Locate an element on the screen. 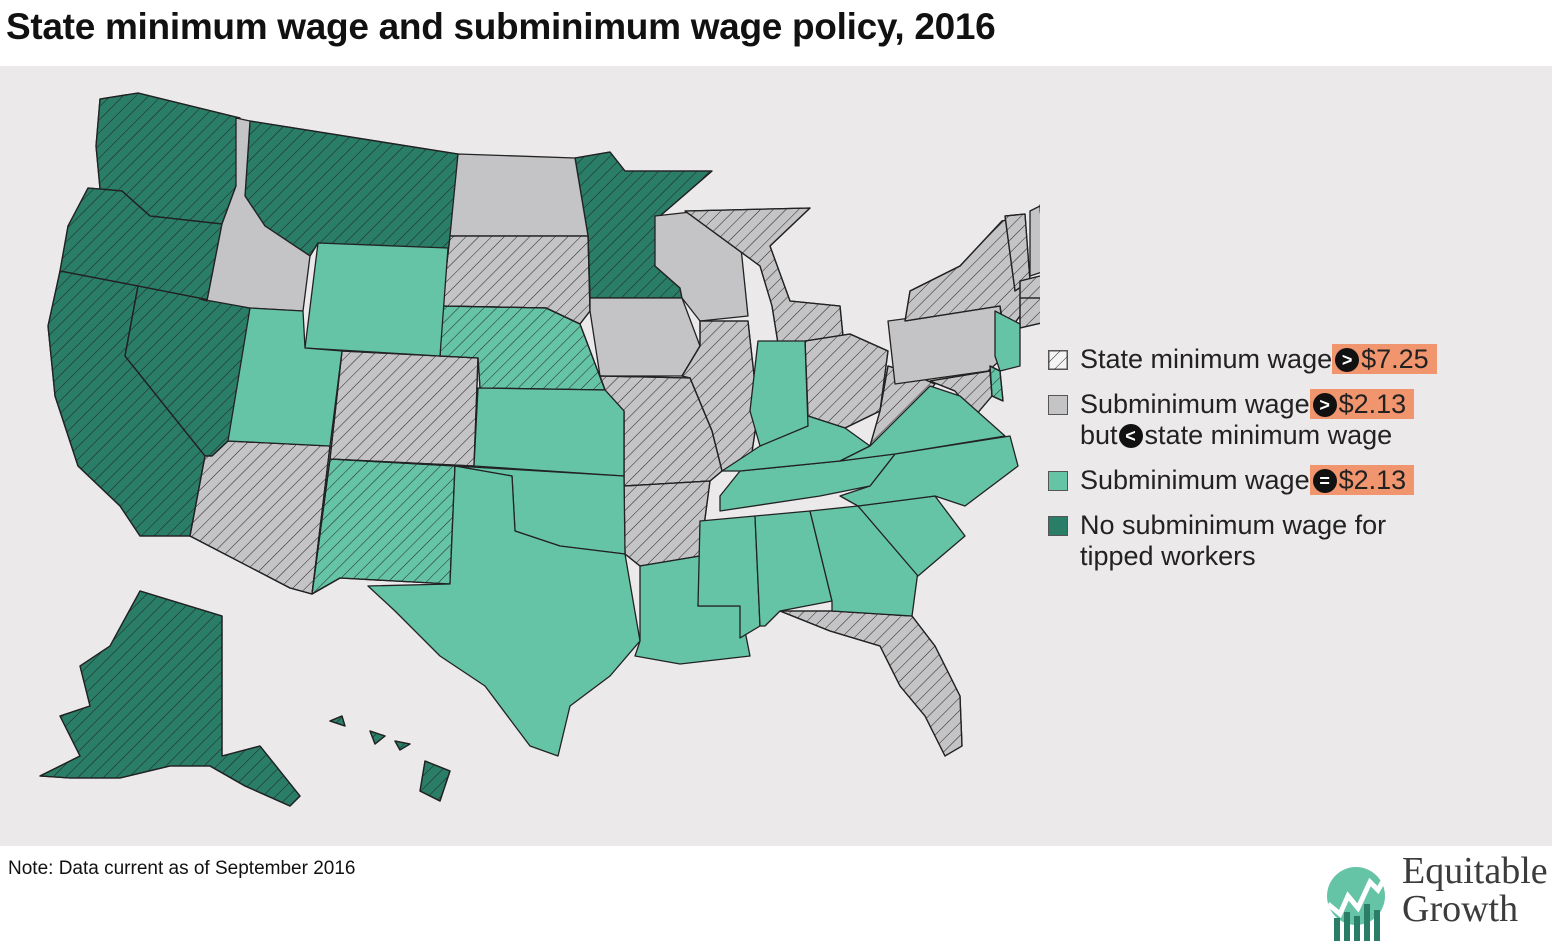 This screenshot has height=941, width=1552. legend-item-state-minimum: State minimum wage > $7.25 is located at coordinates (1242, 359).